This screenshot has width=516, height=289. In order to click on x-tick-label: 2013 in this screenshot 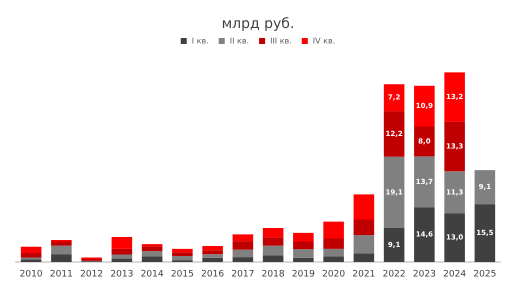, I will do `click(122, 275)`.